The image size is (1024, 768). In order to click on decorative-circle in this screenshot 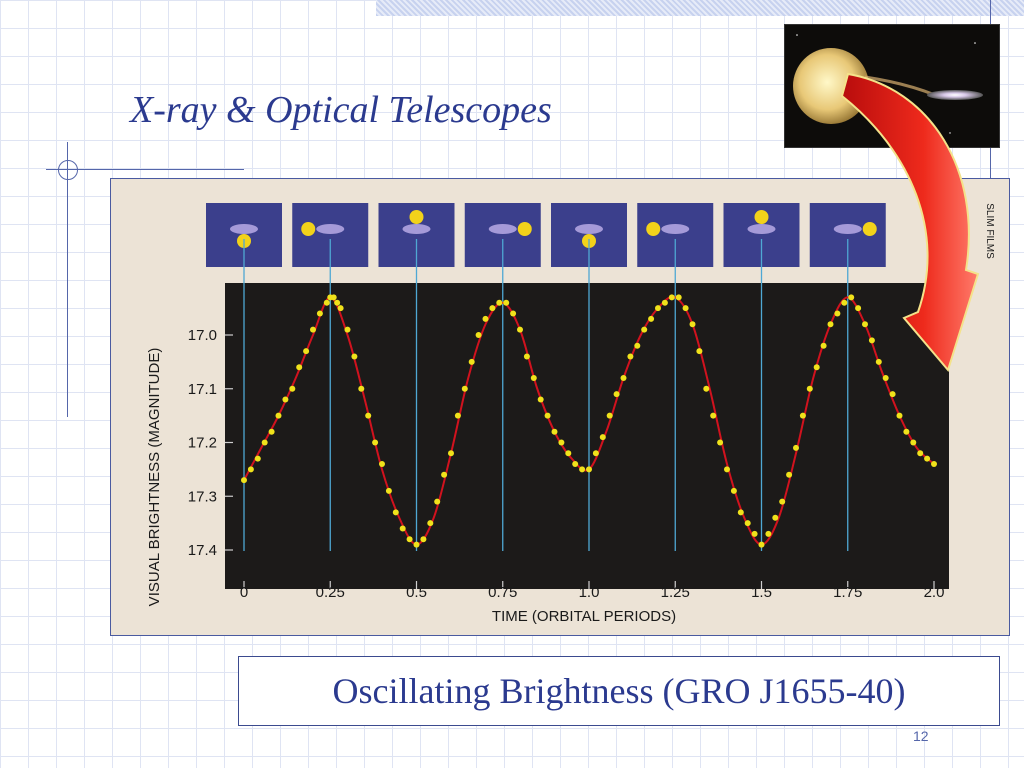, I will do `click(68, 170)`.